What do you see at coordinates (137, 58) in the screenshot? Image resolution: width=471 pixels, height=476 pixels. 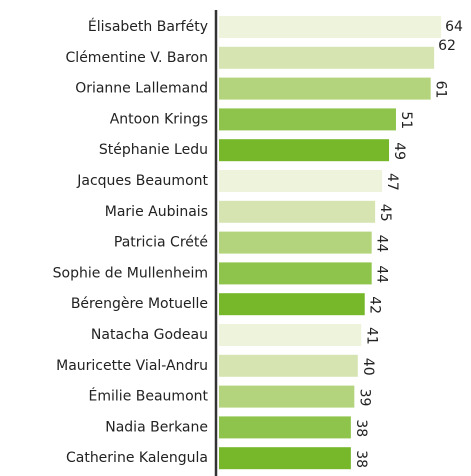 I see `category-label: Clémentine V. Baron` at bounding box center [137, 58].